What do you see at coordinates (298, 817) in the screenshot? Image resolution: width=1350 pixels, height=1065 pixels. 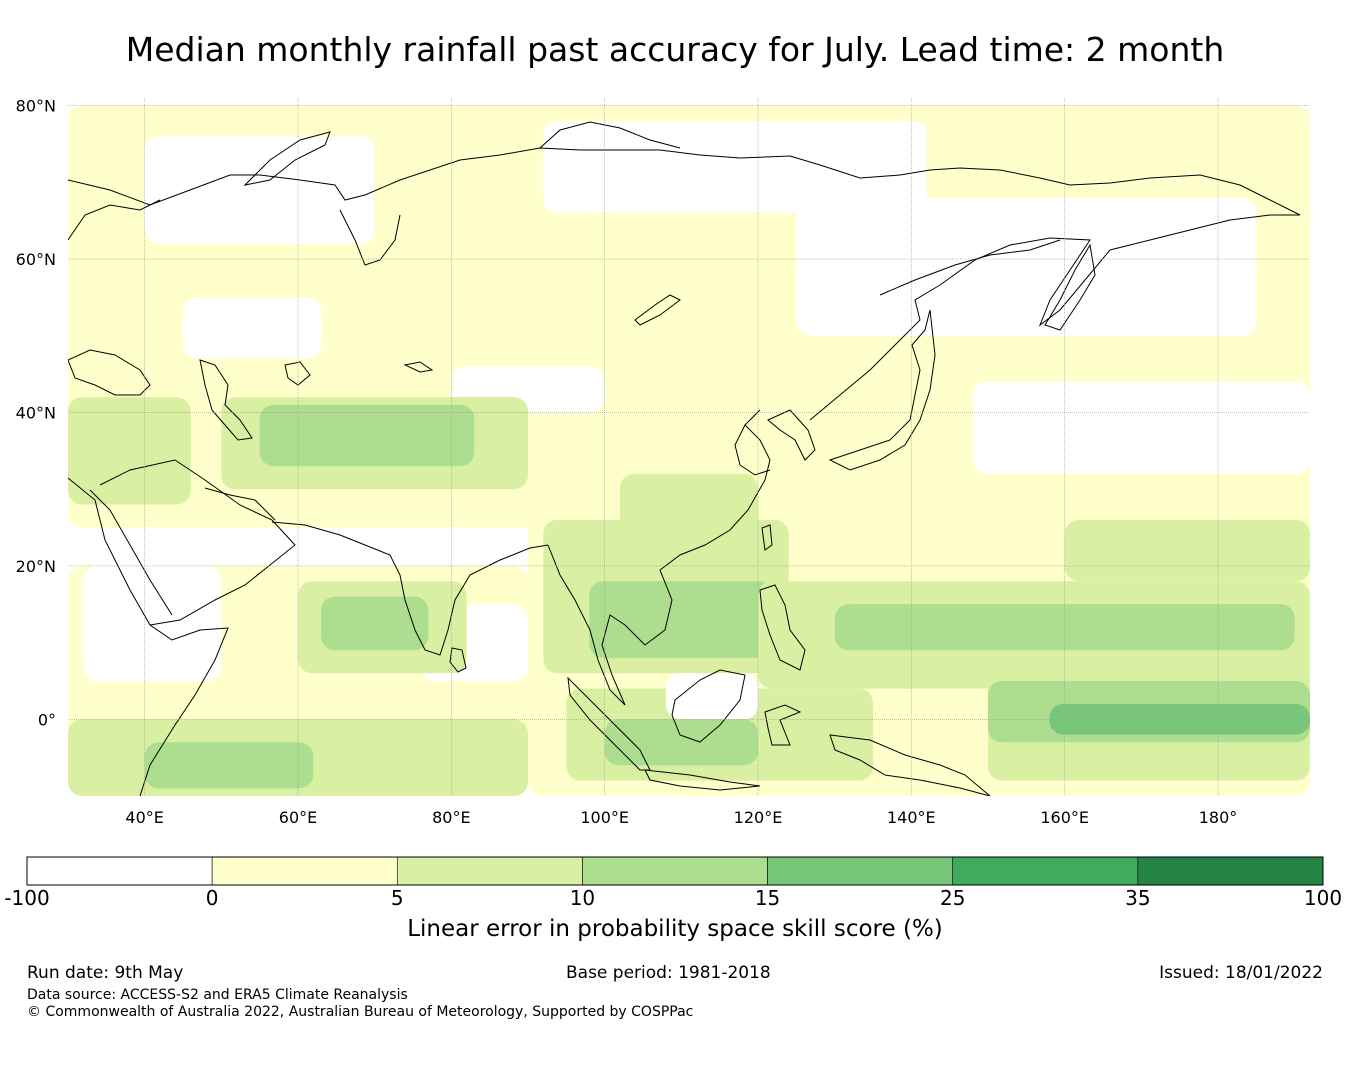 I see `lon-tick-label: 60°E` at bounding box center [298, 817].